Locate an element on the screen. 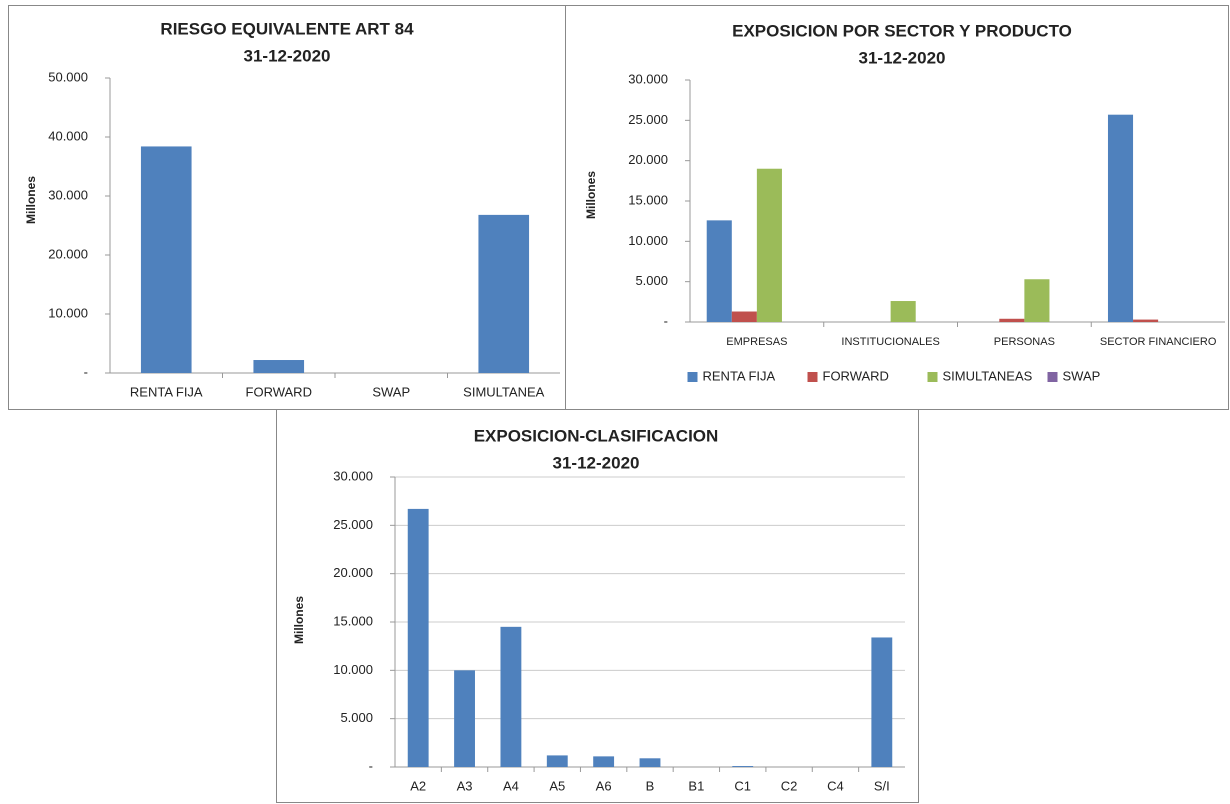 The width and height of the screenshot is (1230, 804). legend-label: FORWARD is located at coordinates (856, 375).